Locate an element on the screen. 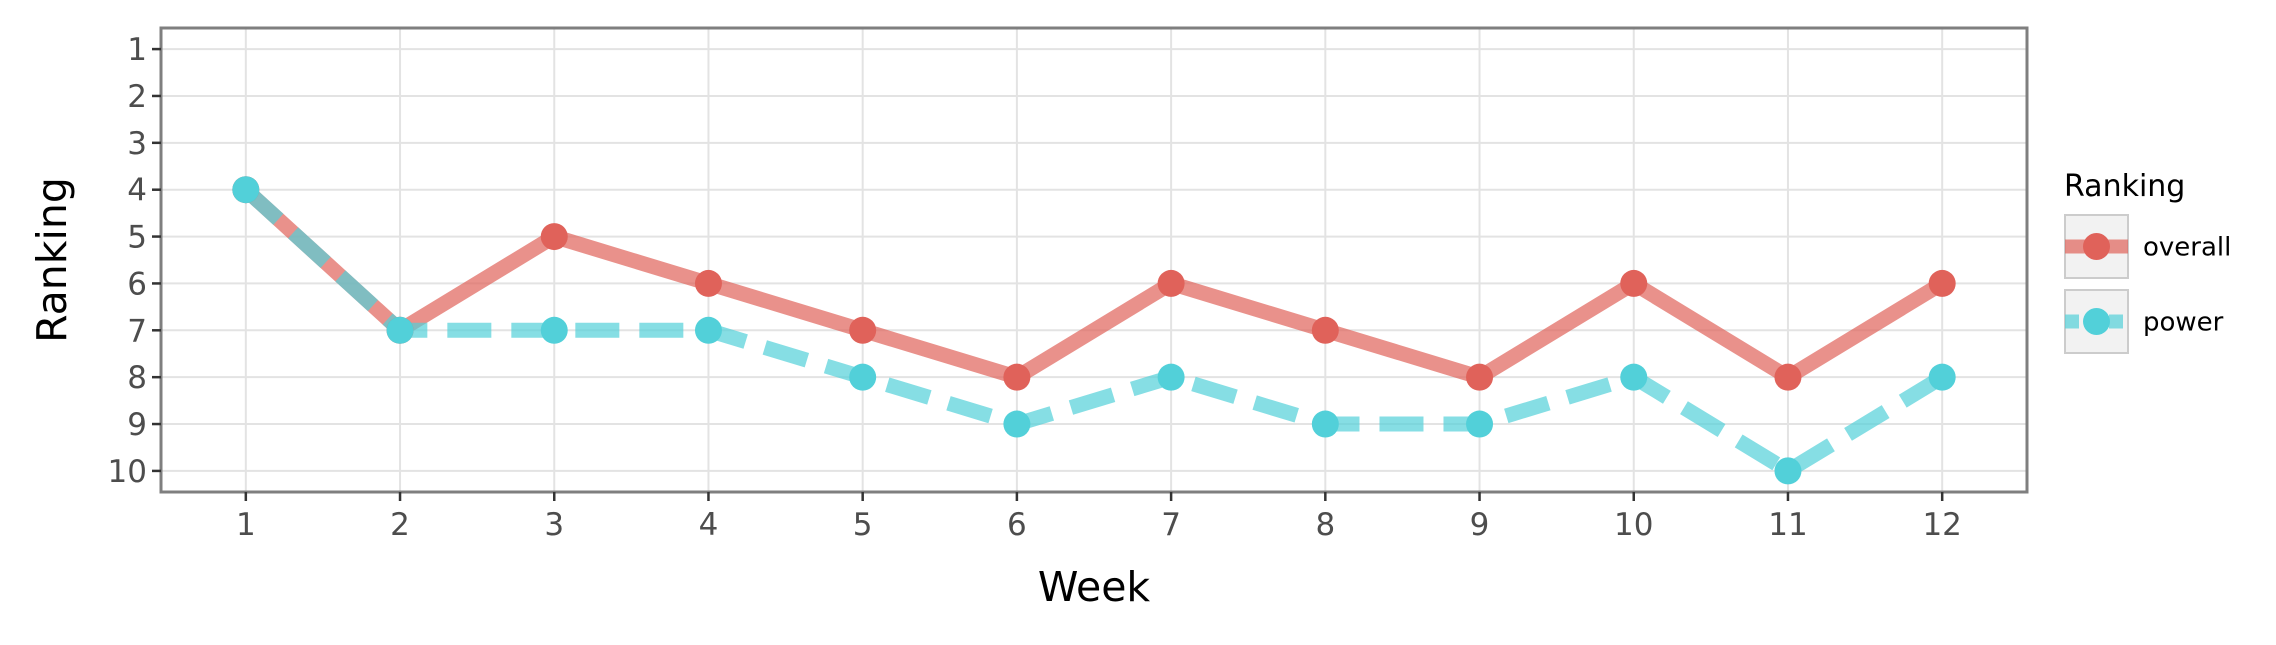 The width and height of the screenshot is (2276, 645). x-tick-label: 5 is located at coordinates (863, 525).